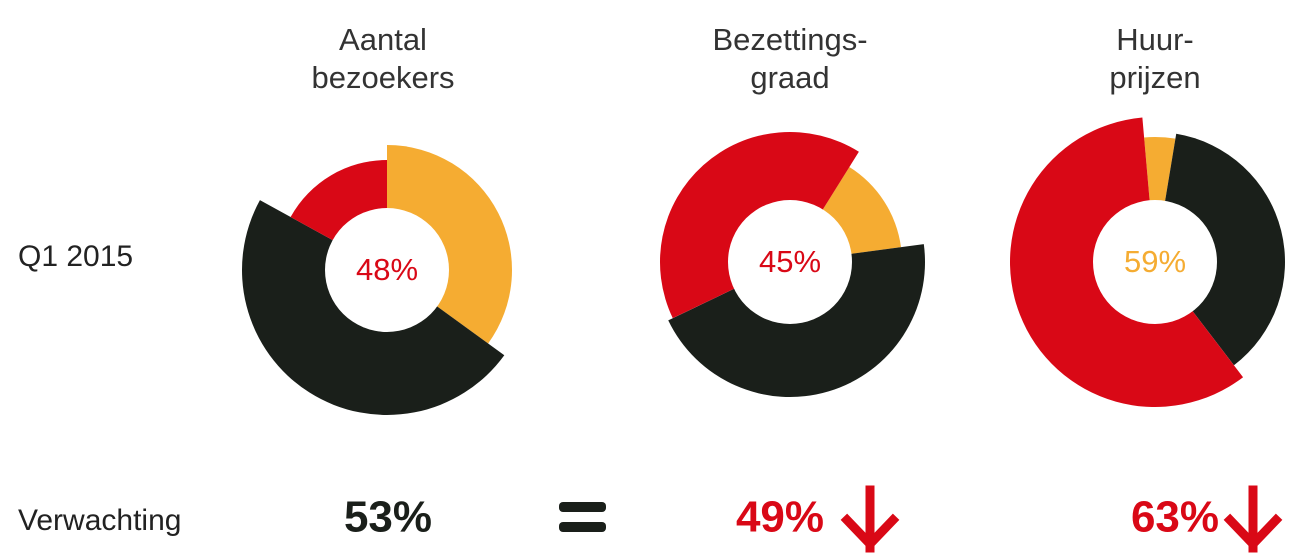 The image size is (1290, 554). Describe the element at coordinates (789, 77) in the screenshot. I see `chart-title: graad` at that location.